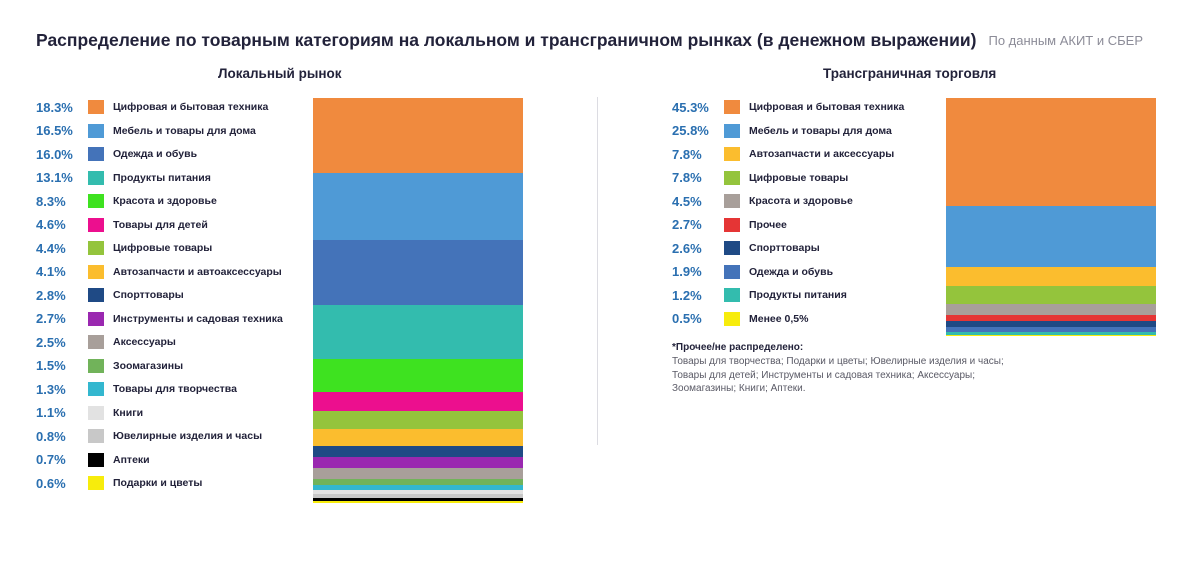  I want to click on local-panel-title: Локальный рынок, so click(280, 73).